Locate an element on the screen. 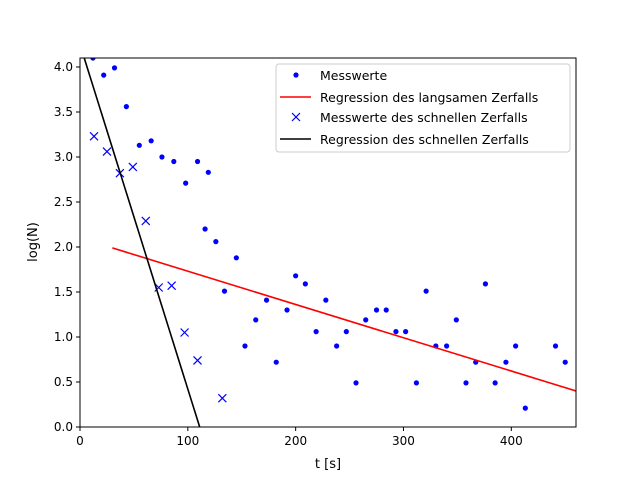 This screenshot has width=640, height=480. x-axis: 0 100 200 300 400 is located at coordinates (299, 437).